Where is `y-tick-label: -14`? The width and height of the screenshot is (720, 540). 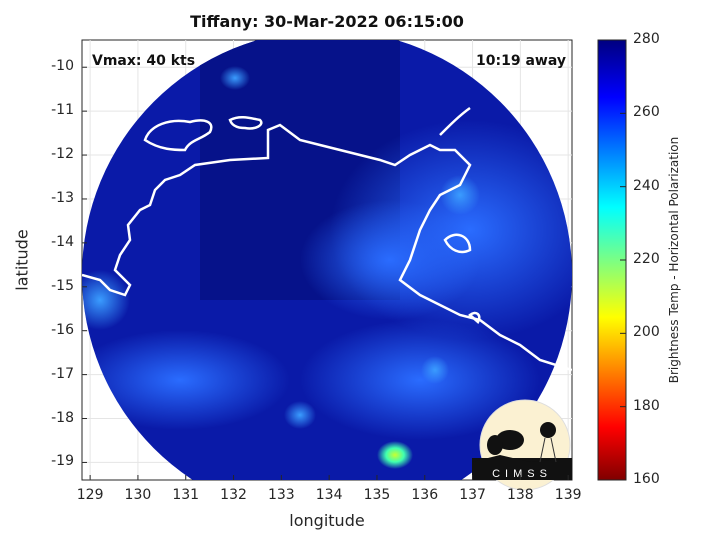
y-tick-label: -14 is located at coordinates (62, 241).